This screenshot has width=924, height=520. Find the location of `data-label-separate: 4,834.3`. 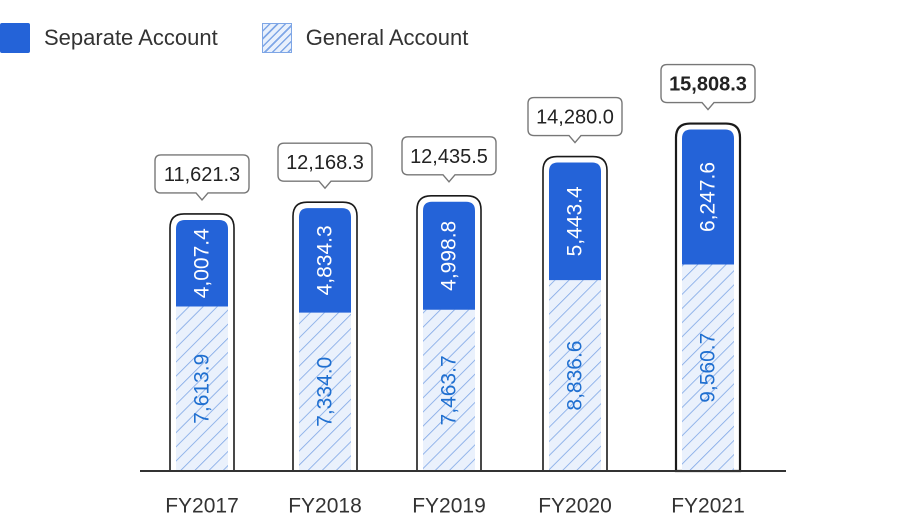

data-label-separate: 4,834.3 is located at coordinates (325, 260).